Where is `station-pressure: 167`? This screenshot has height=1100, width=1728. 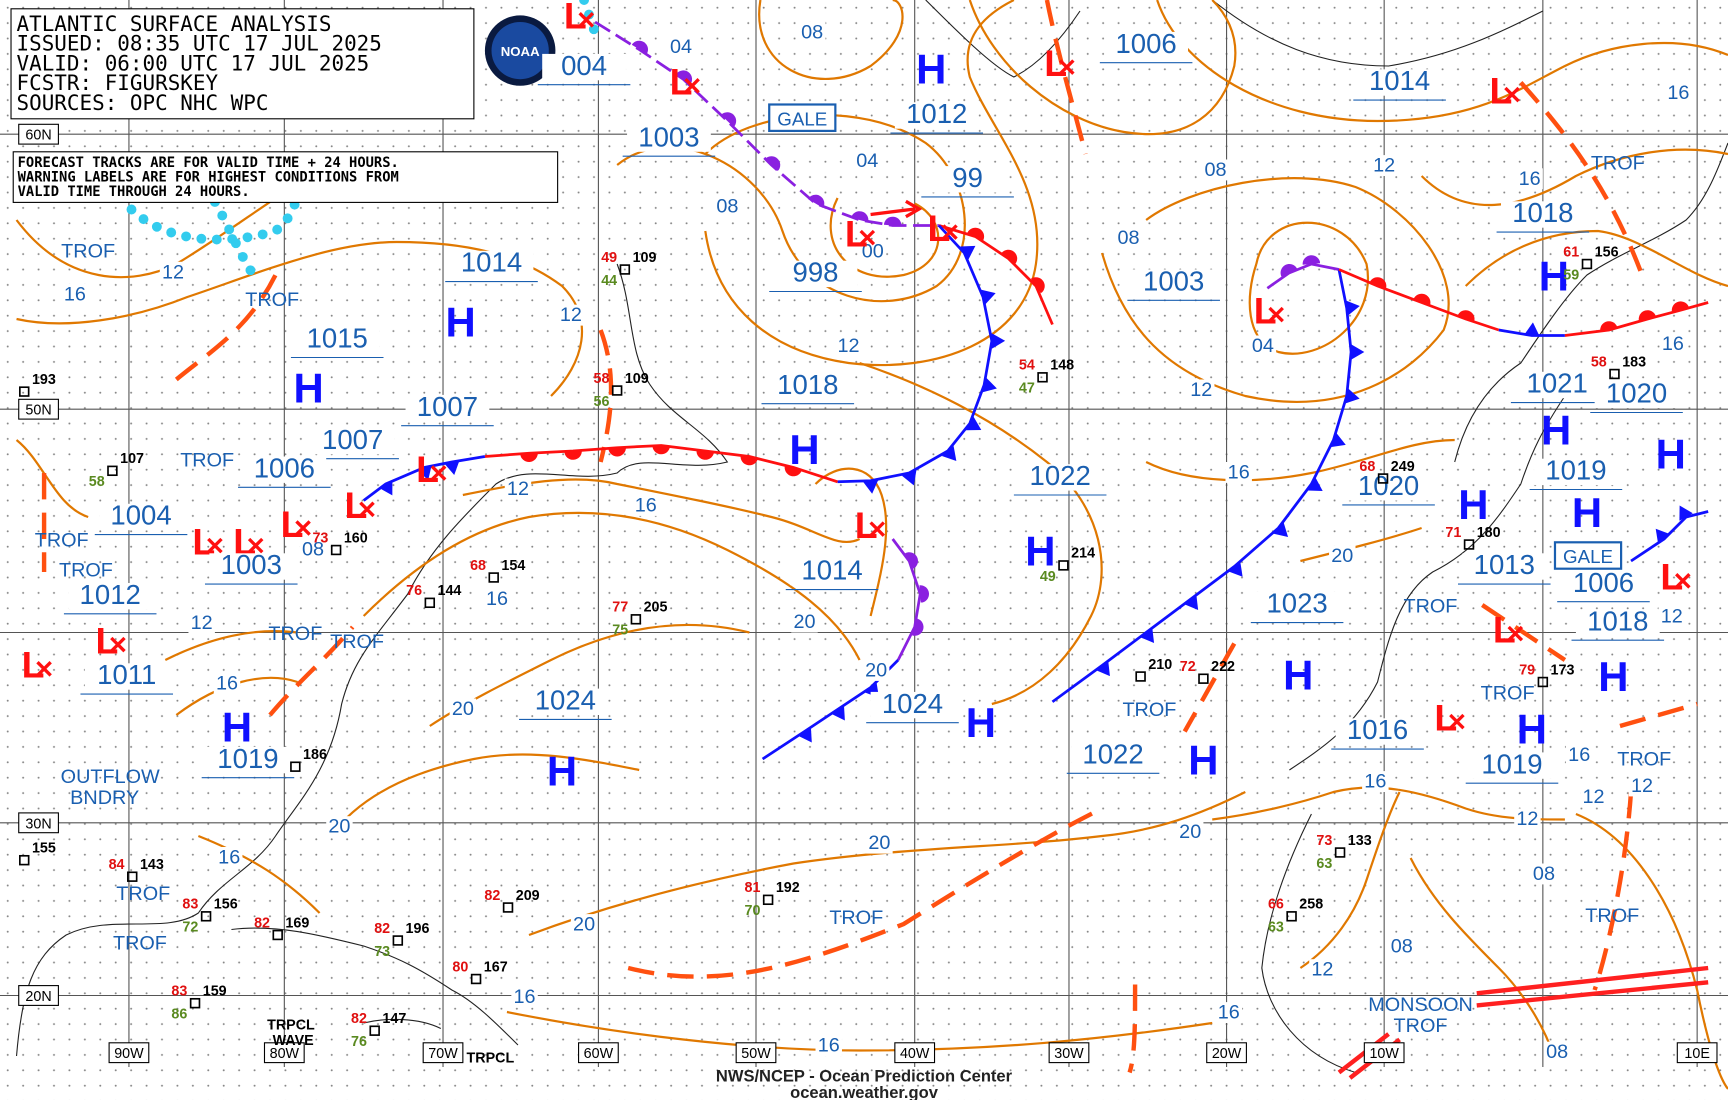
station-pressure: 167 is located at coordinates (496, 967).